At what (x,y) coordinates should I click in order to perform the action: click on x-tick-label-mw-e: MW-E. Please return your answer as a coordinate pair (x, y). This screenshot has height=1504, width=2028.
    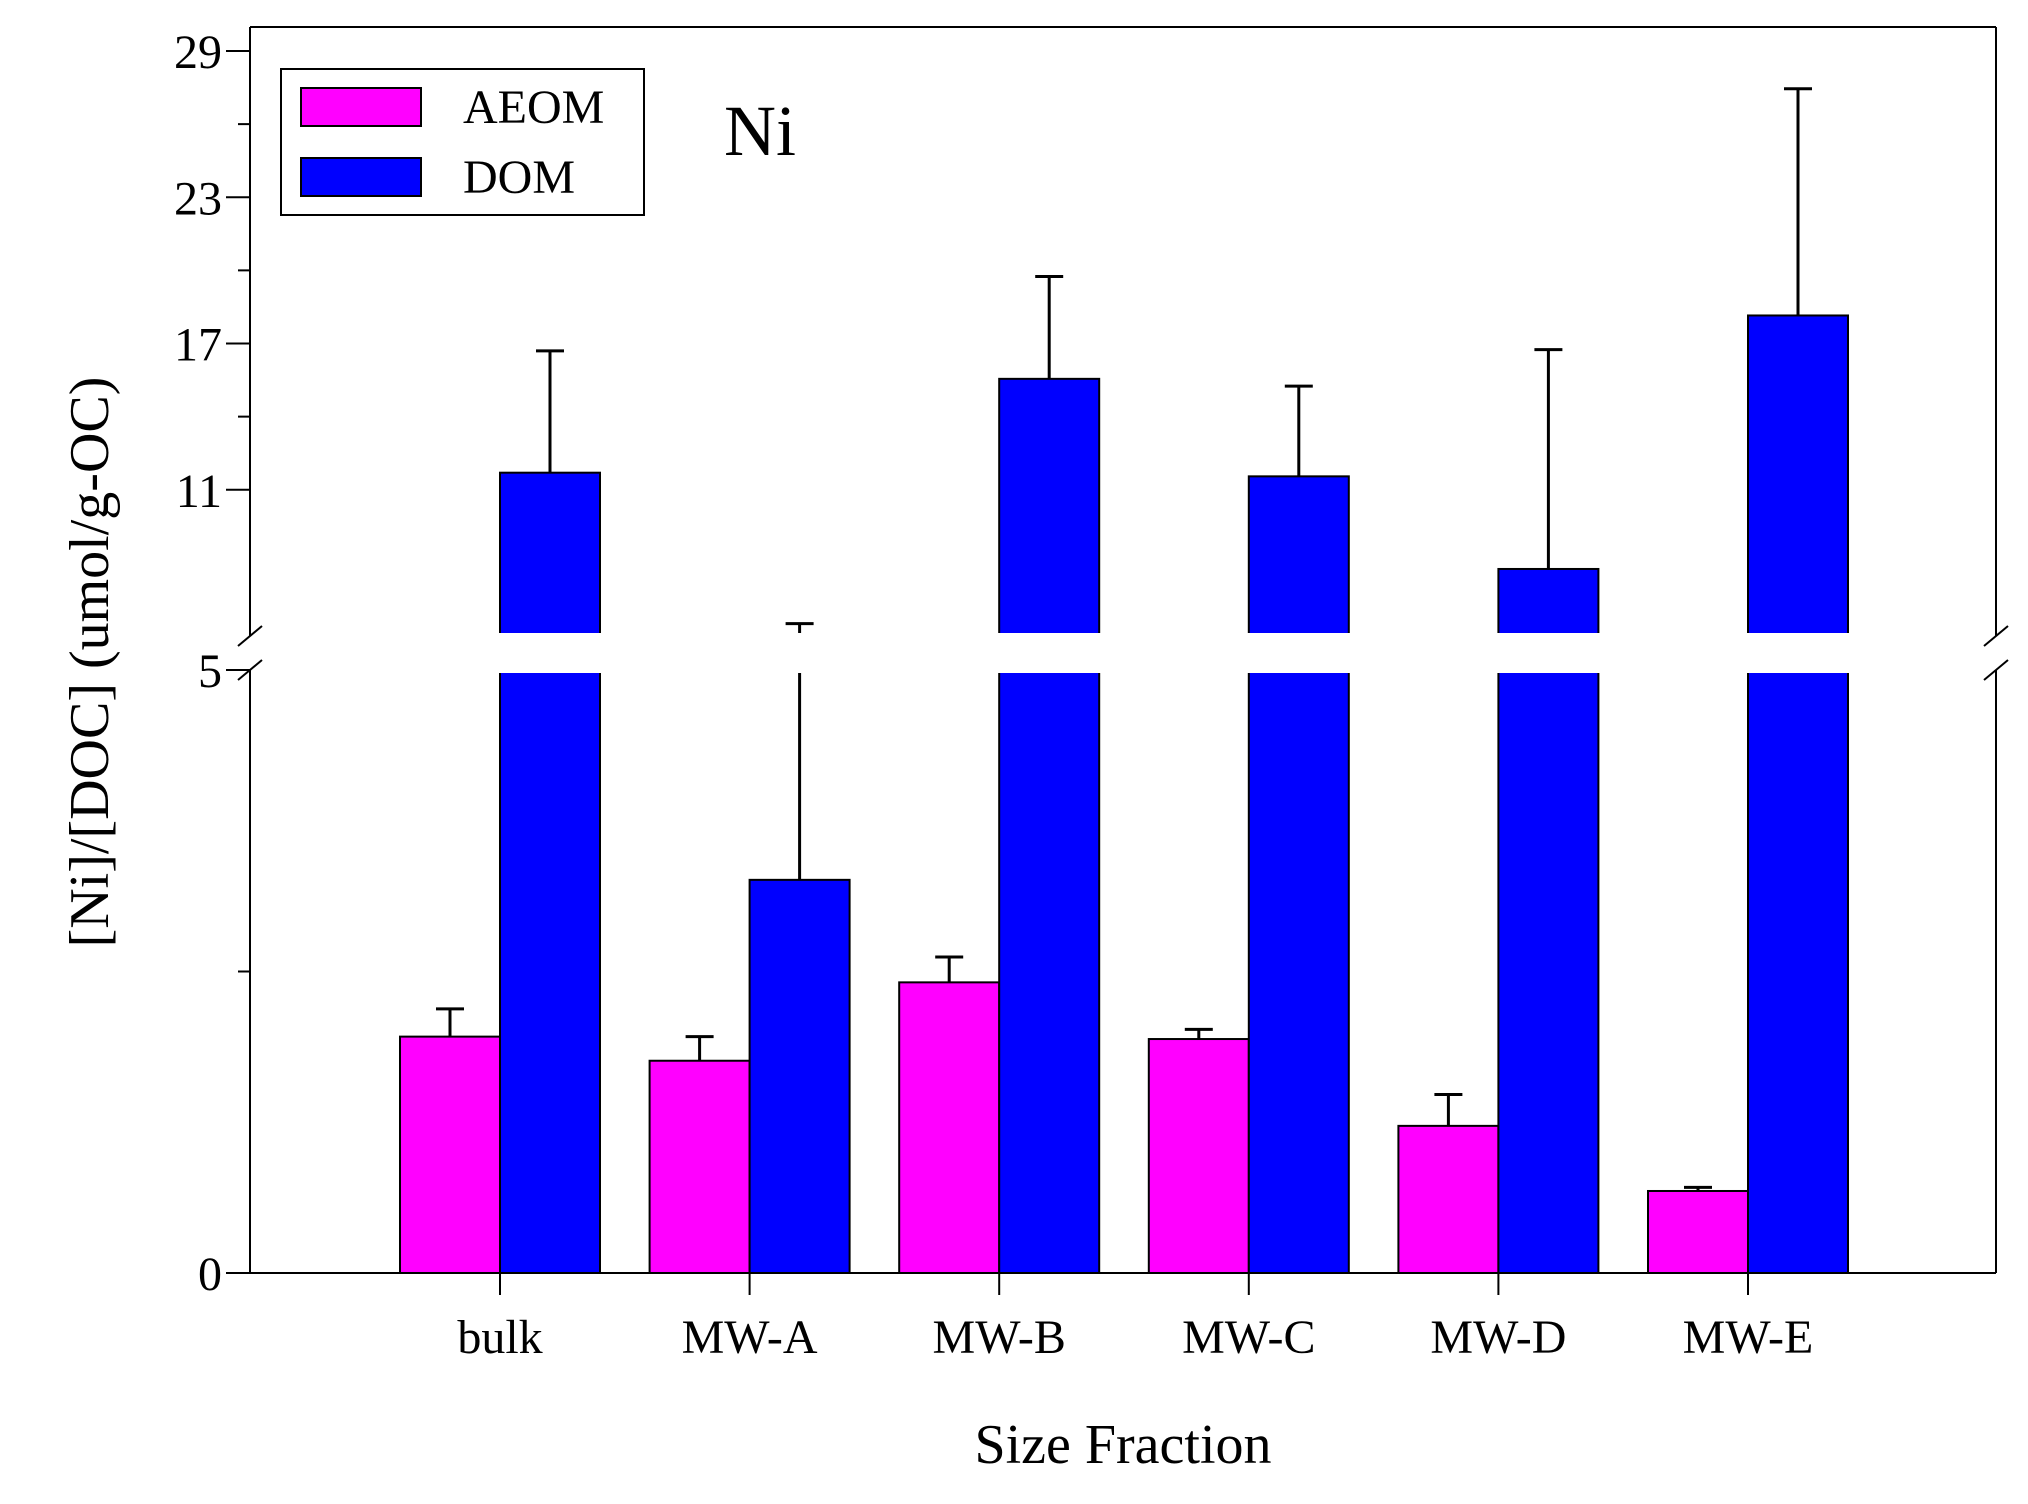
    Looking at the image, I should click on (1748, 1337).